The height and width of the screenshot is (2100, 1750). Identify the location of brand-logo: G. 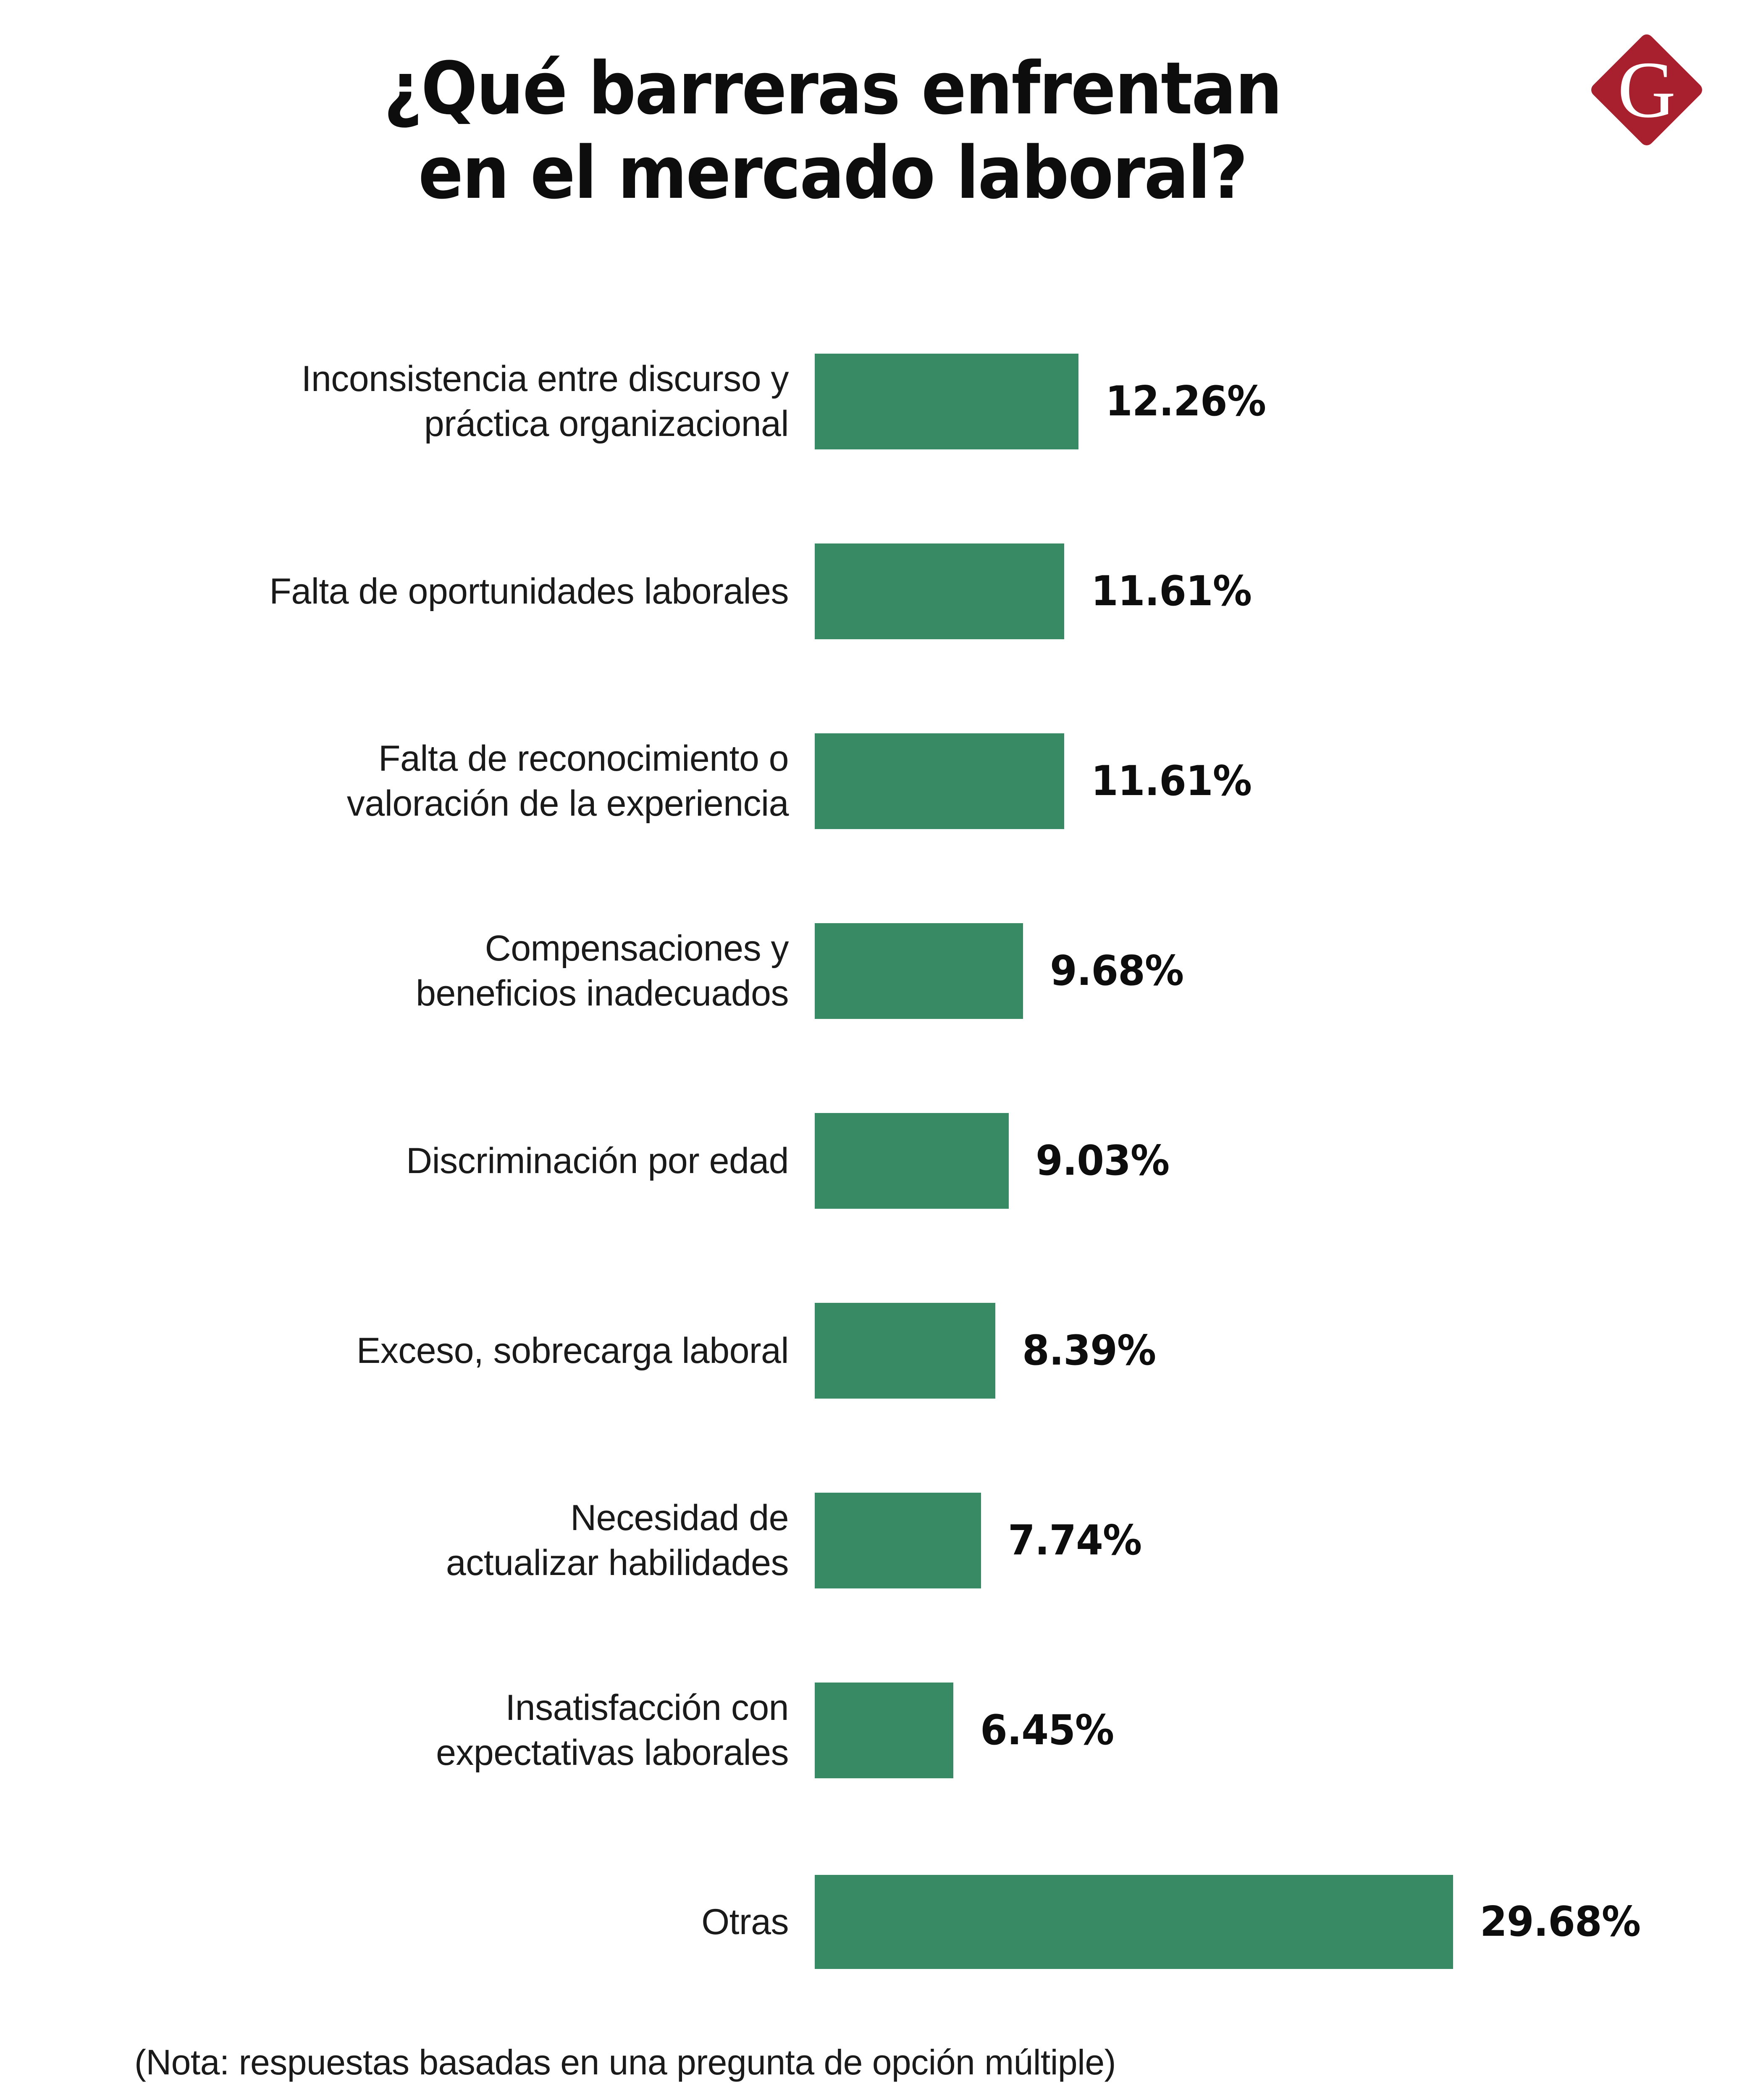
(1646, 90).